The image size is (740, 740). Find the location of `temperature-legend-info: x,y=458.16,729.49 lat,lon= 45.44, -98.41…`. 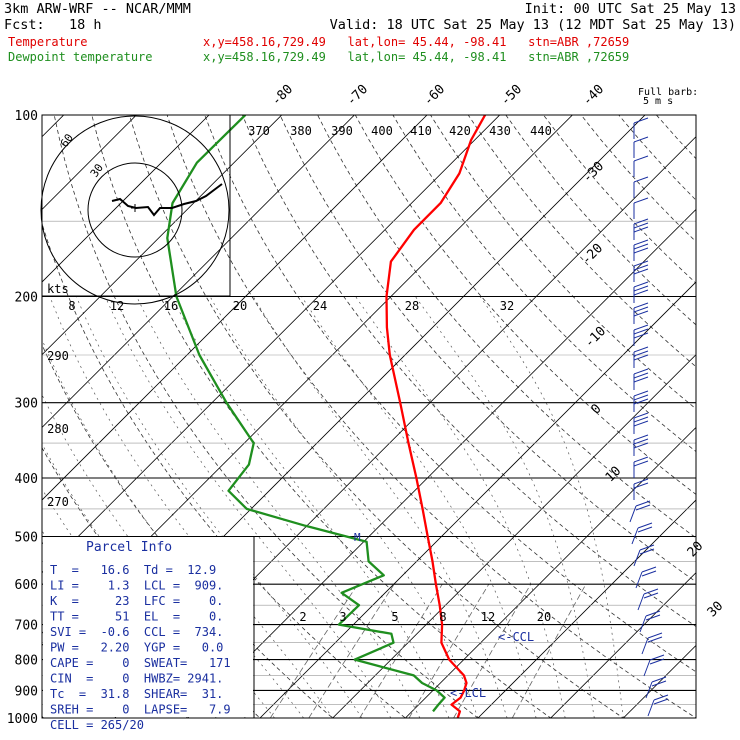

temperature-legend-info: x,y=458.16,729.49 lat,lon= 45.44, -98.41… is located at coordinates (416, 42).